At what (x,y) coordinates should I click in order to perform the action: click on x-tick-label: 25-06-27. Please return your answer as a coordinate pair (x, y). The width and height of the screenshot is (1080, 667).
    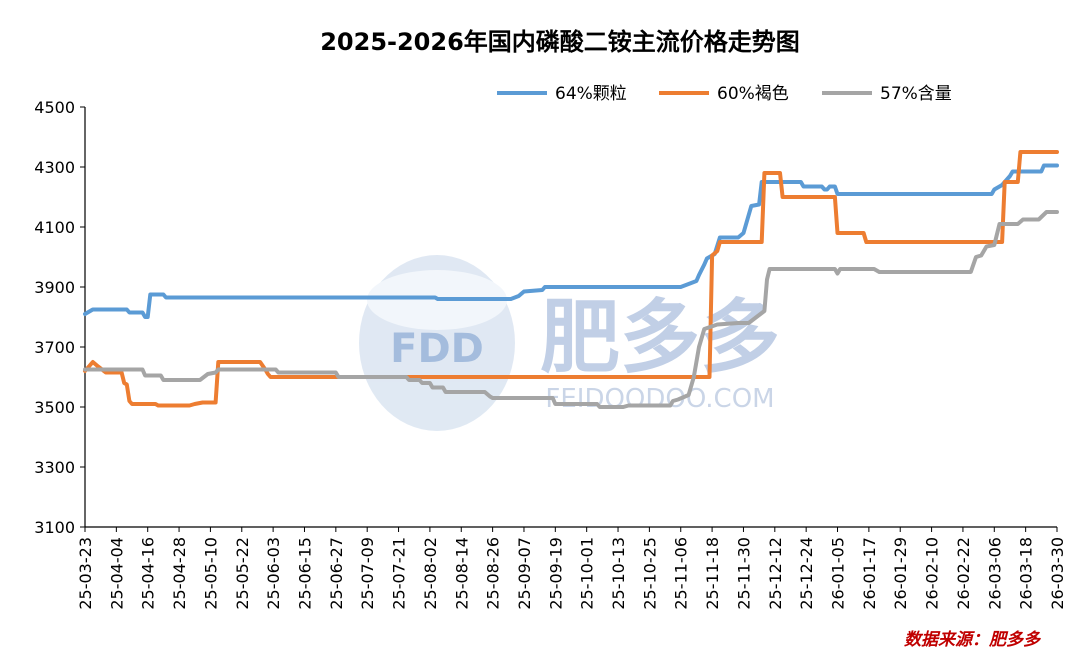
    Looking at the image, I should click on (336, 573).